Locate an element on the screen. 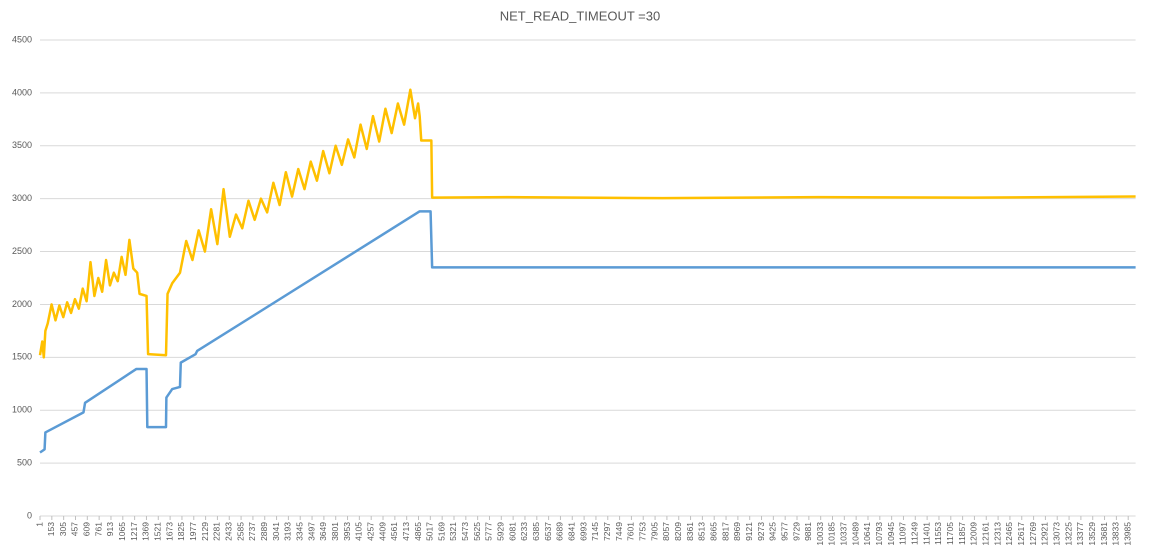 The image size is (1156, 560). x-tick-label: 11553 is located at coordinates (938, 533).